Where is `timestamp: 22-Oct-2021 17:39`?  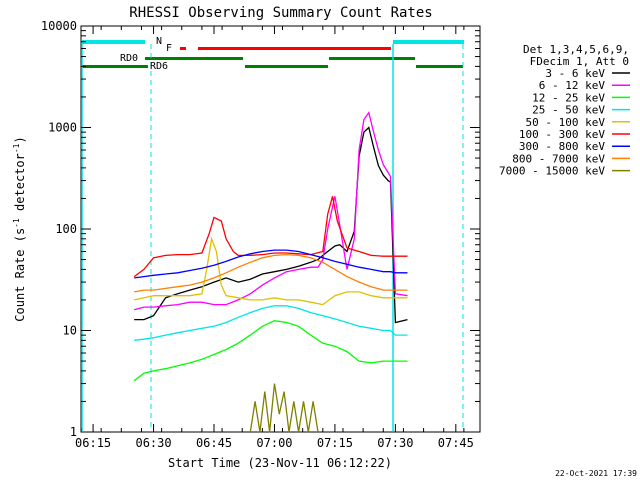 timestamp: 22-Oct-2021 17:39 is located at coordinates (596, 473).